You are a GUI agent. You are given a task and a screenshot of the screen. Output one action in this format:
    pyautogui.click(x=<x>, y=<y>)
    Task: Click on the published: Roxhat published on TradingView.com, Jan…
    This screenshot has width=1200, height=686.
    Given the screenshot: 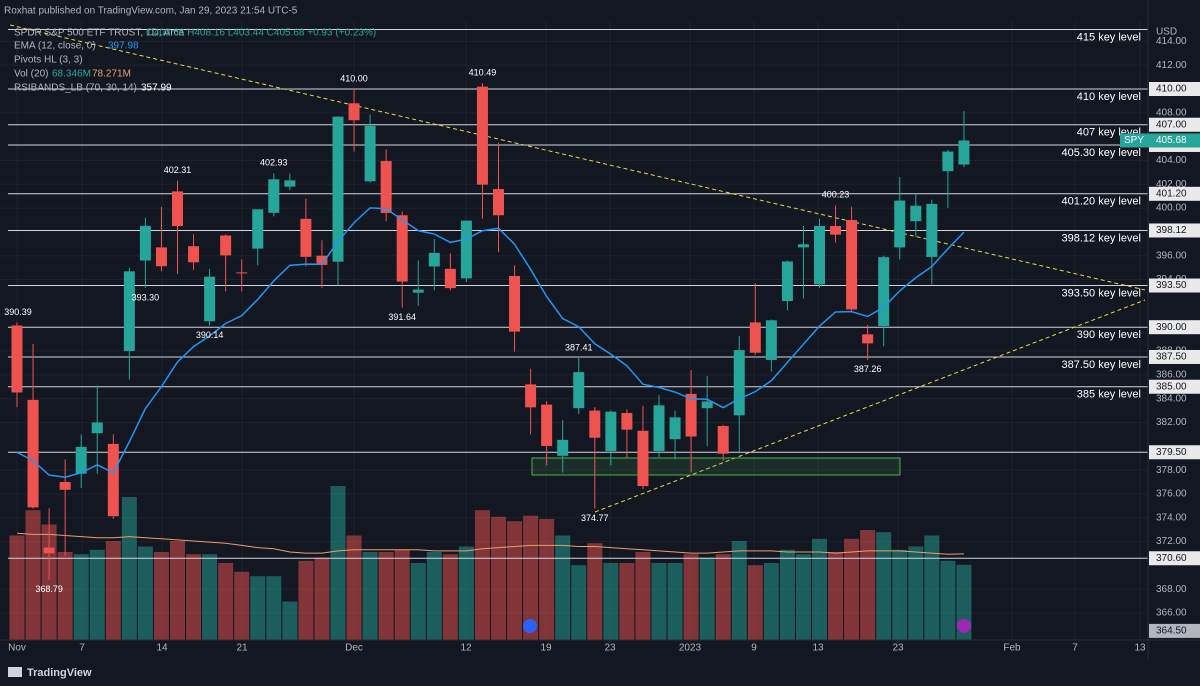 What is the action you would take?
    pyautogui.click(x=151, y=11)
    